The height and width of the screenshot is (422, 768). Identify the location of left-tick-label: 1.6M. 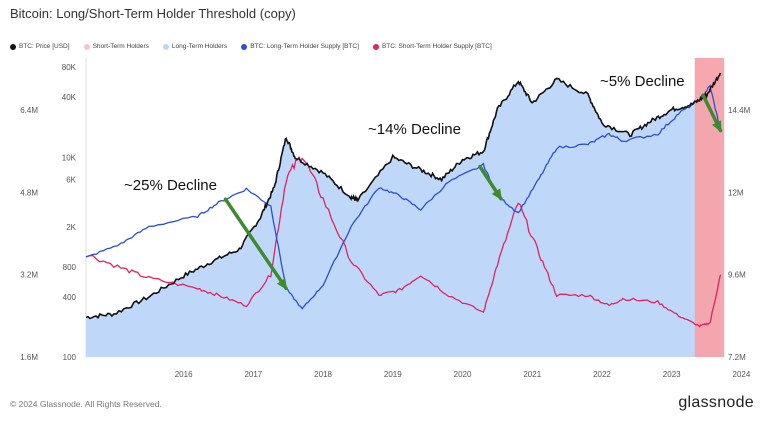
(29, 357).